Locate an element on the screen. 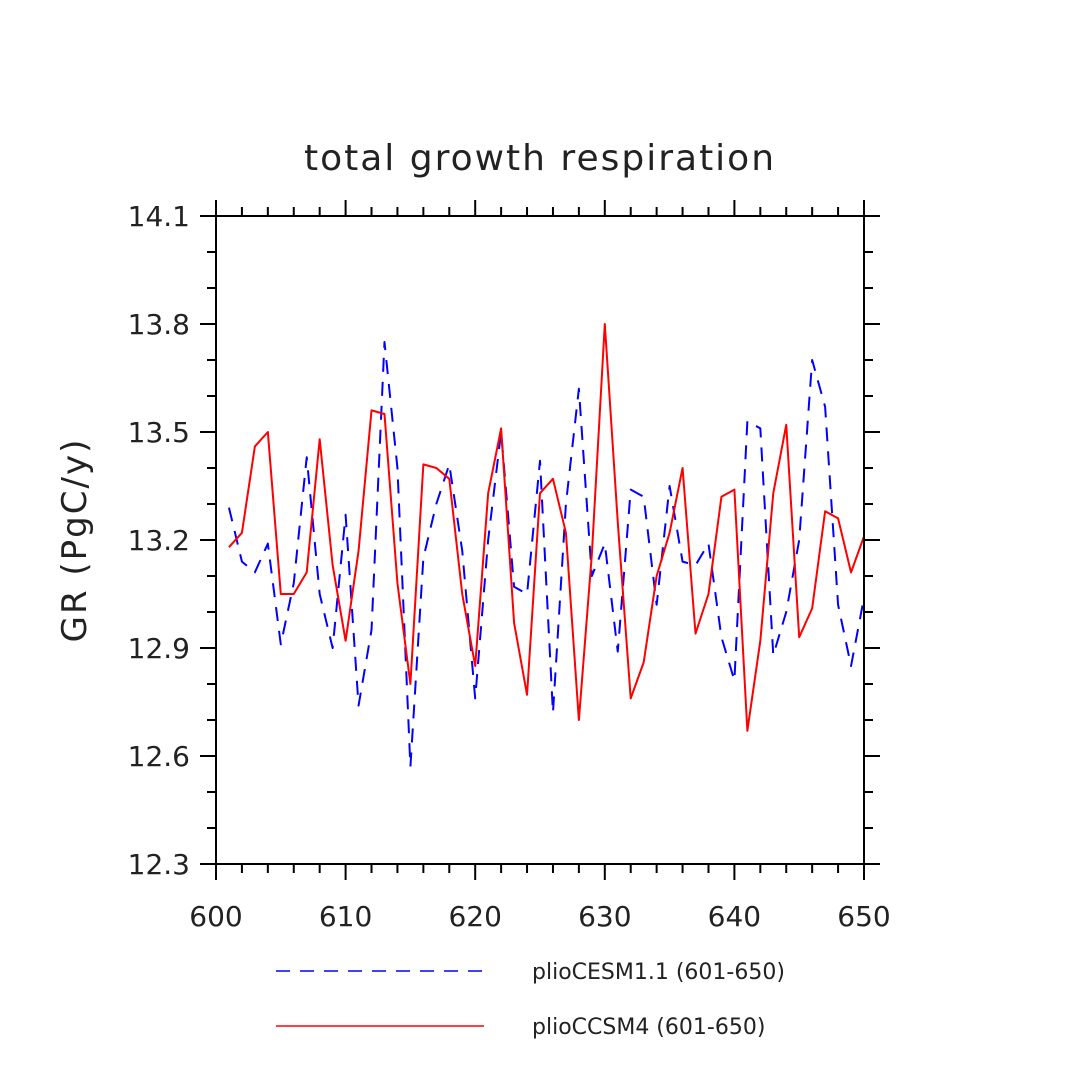 The width and height of the screenshot is (1080, 1080). x-tick-label: 610 is located at coordinates (345, 916).